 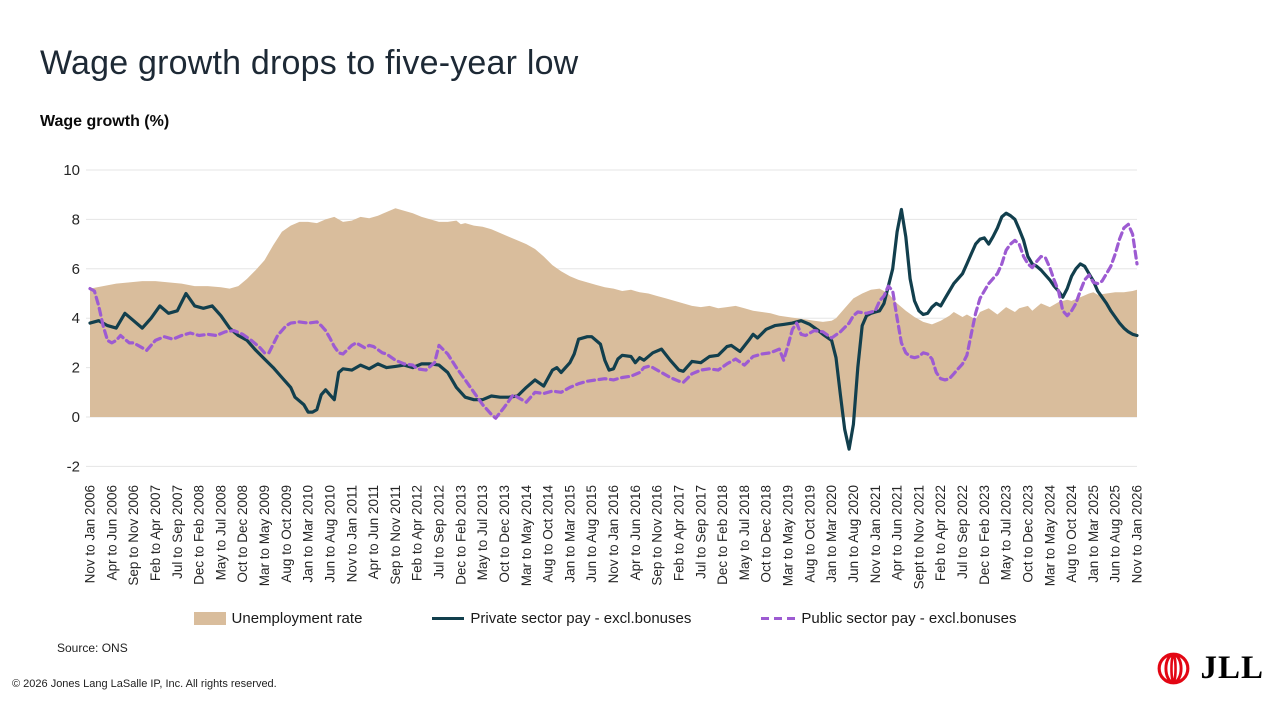 I want to click on x-axis-tick-label: Jun to Aug 2010, so click(x=329, y=534).